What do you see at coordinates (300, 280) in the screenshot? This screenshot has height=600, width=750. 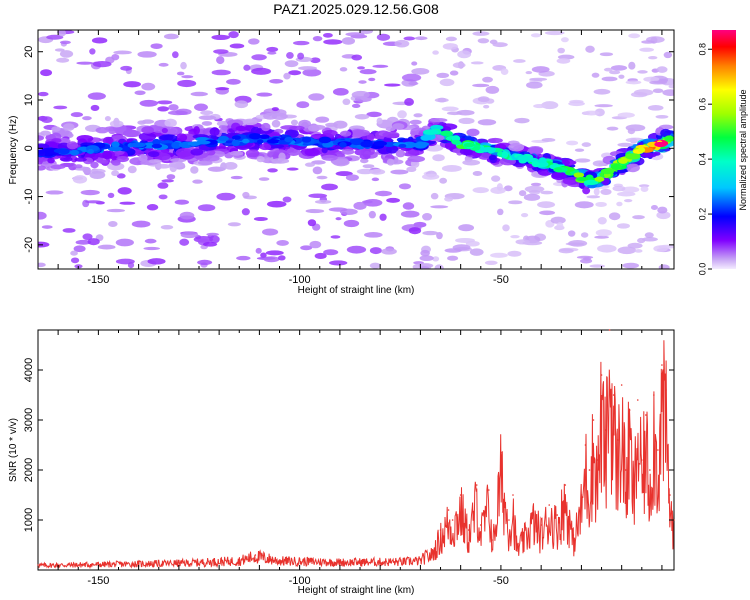 I see `spectrogram-x-tick-label: -100` at bounding box center [300, 280].